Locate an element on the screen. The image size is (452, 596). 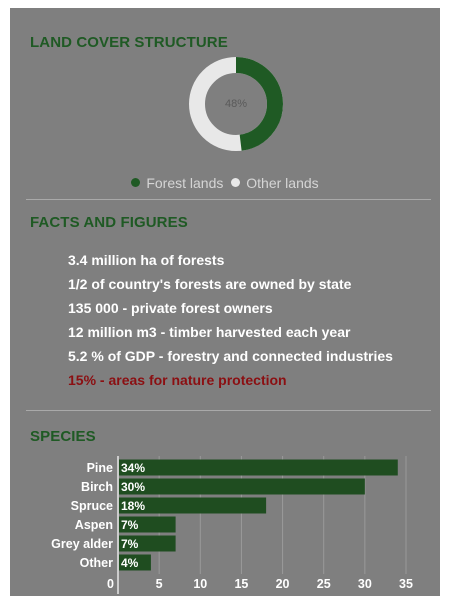
chart-tick-label: 35 is located at coordinates (406, 584).